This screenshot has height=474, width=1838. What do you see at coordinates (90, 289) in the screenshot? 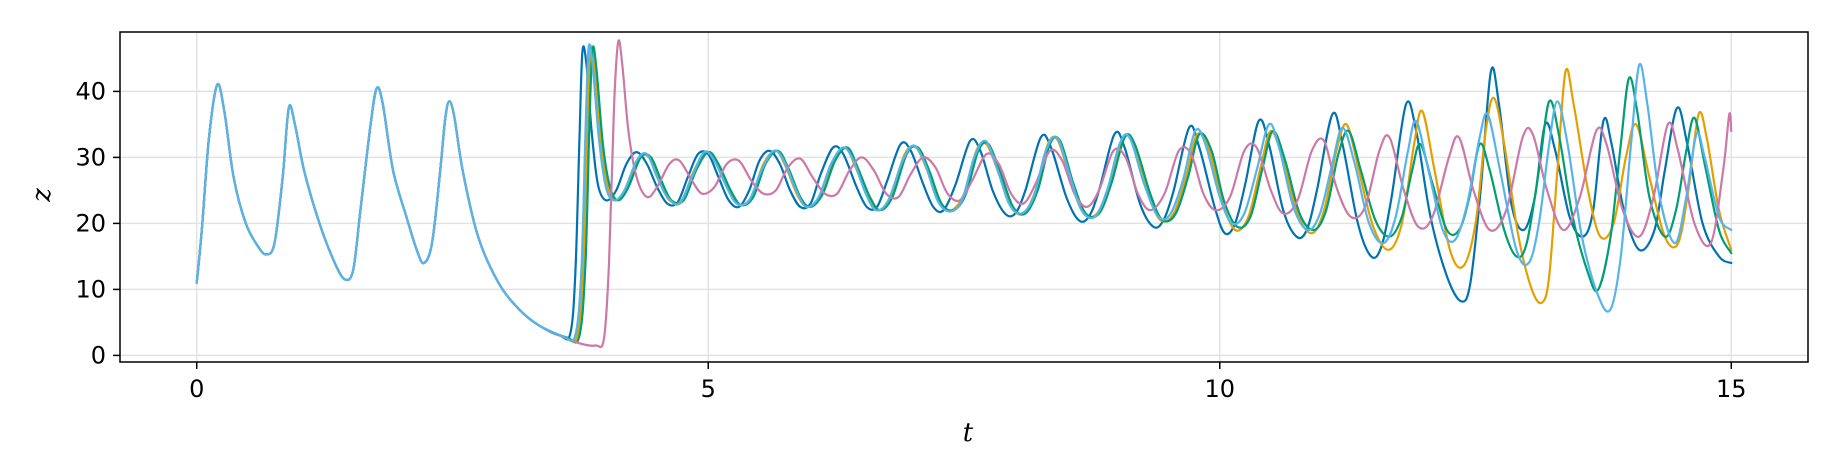
I see `y-tick-label: 10` at bounding box center [90, 289].